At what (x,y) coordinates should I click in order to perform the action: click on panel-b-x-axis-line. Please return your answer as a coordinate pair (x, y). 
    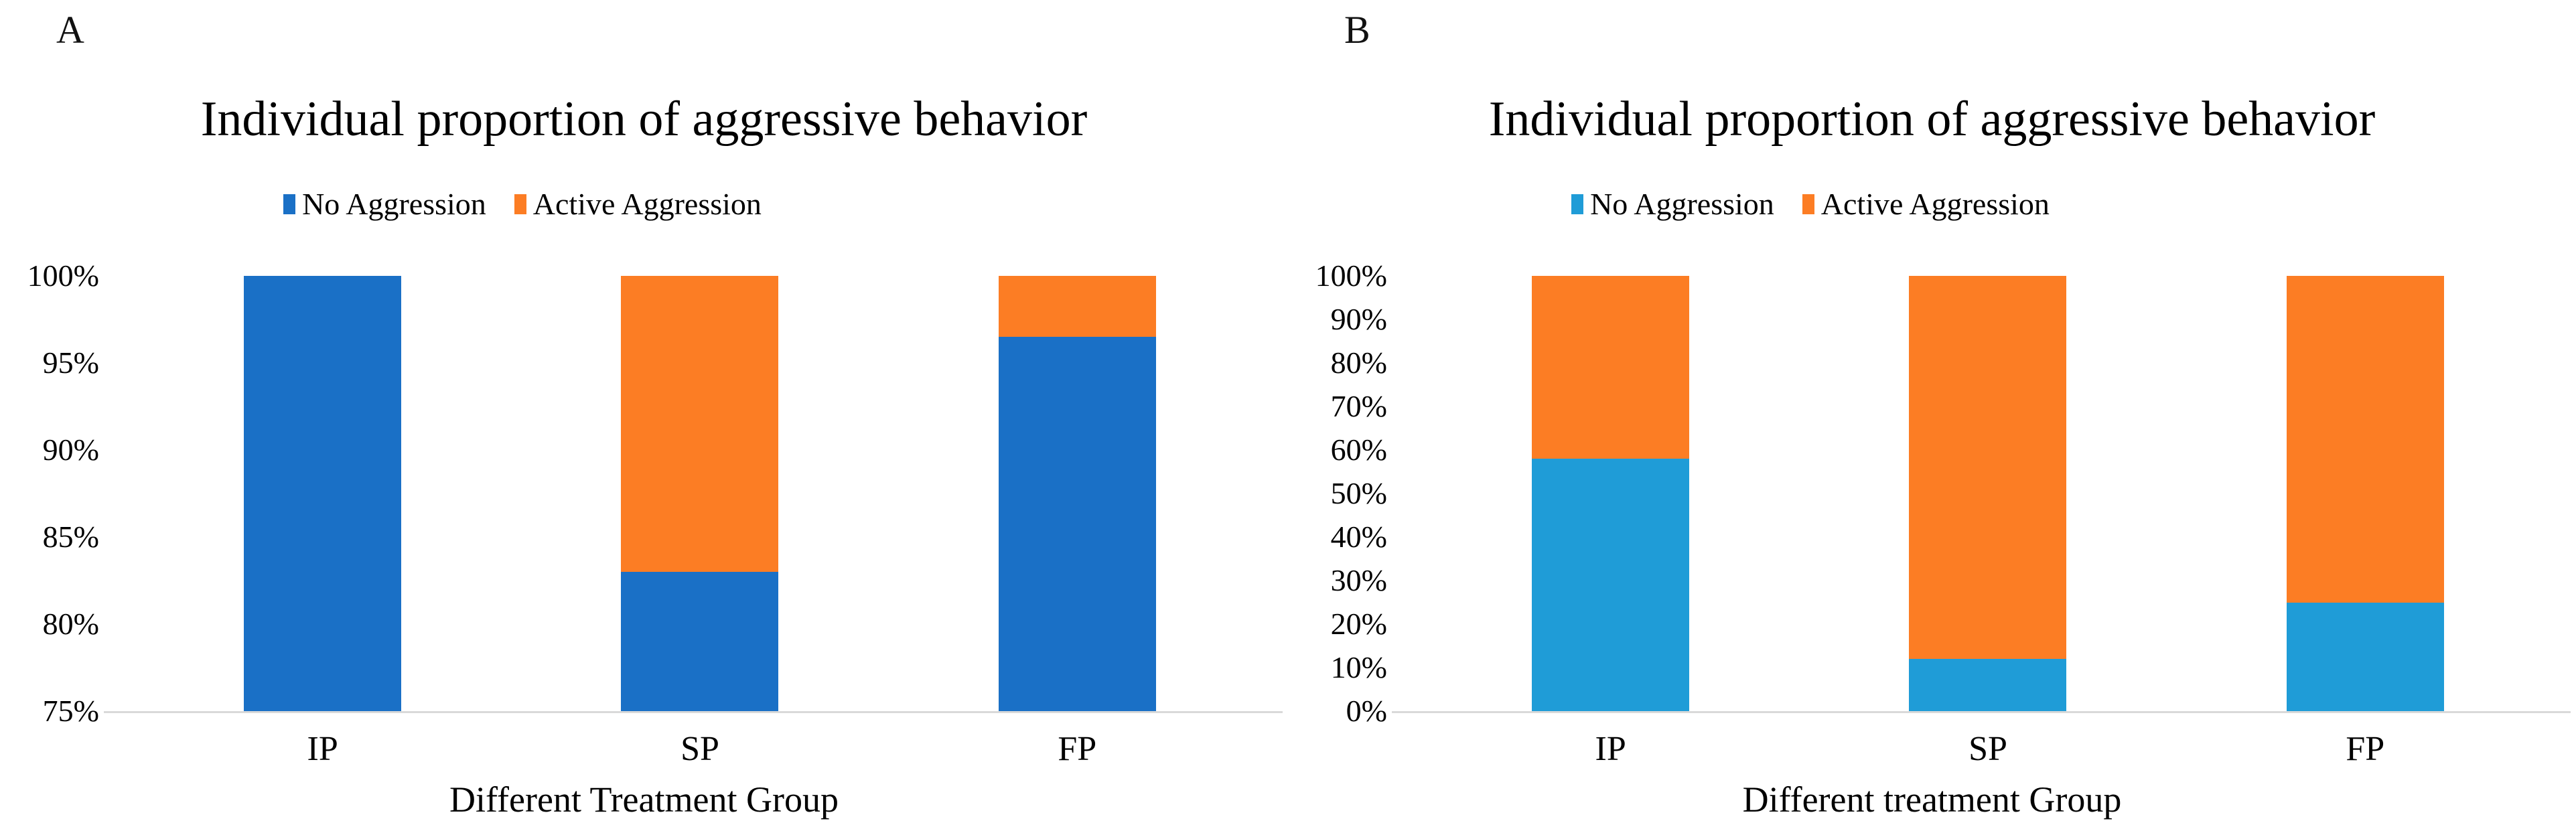
    Looking at the image, I should click on (1981, 712).